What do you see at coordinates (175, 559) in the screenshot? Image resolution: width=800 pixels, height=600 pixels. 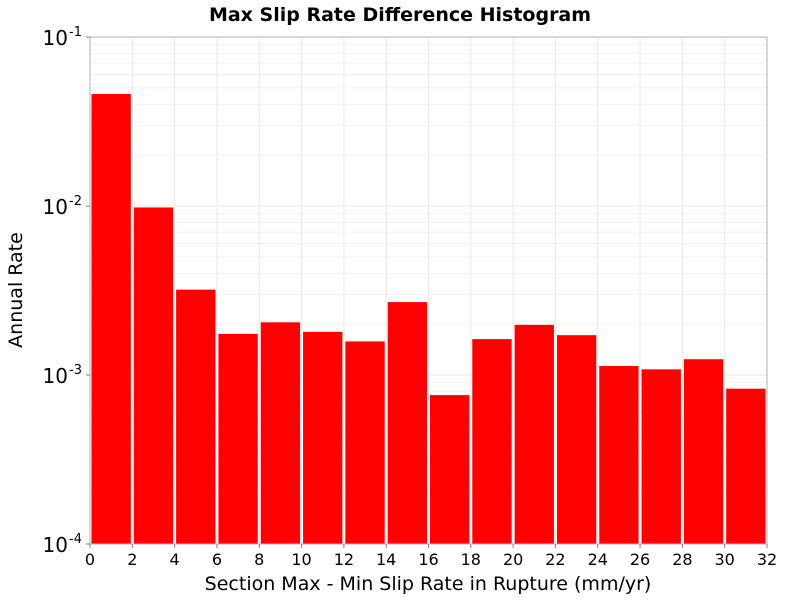 I see `x-tick-label: 4` at bounding box center [175, 559].